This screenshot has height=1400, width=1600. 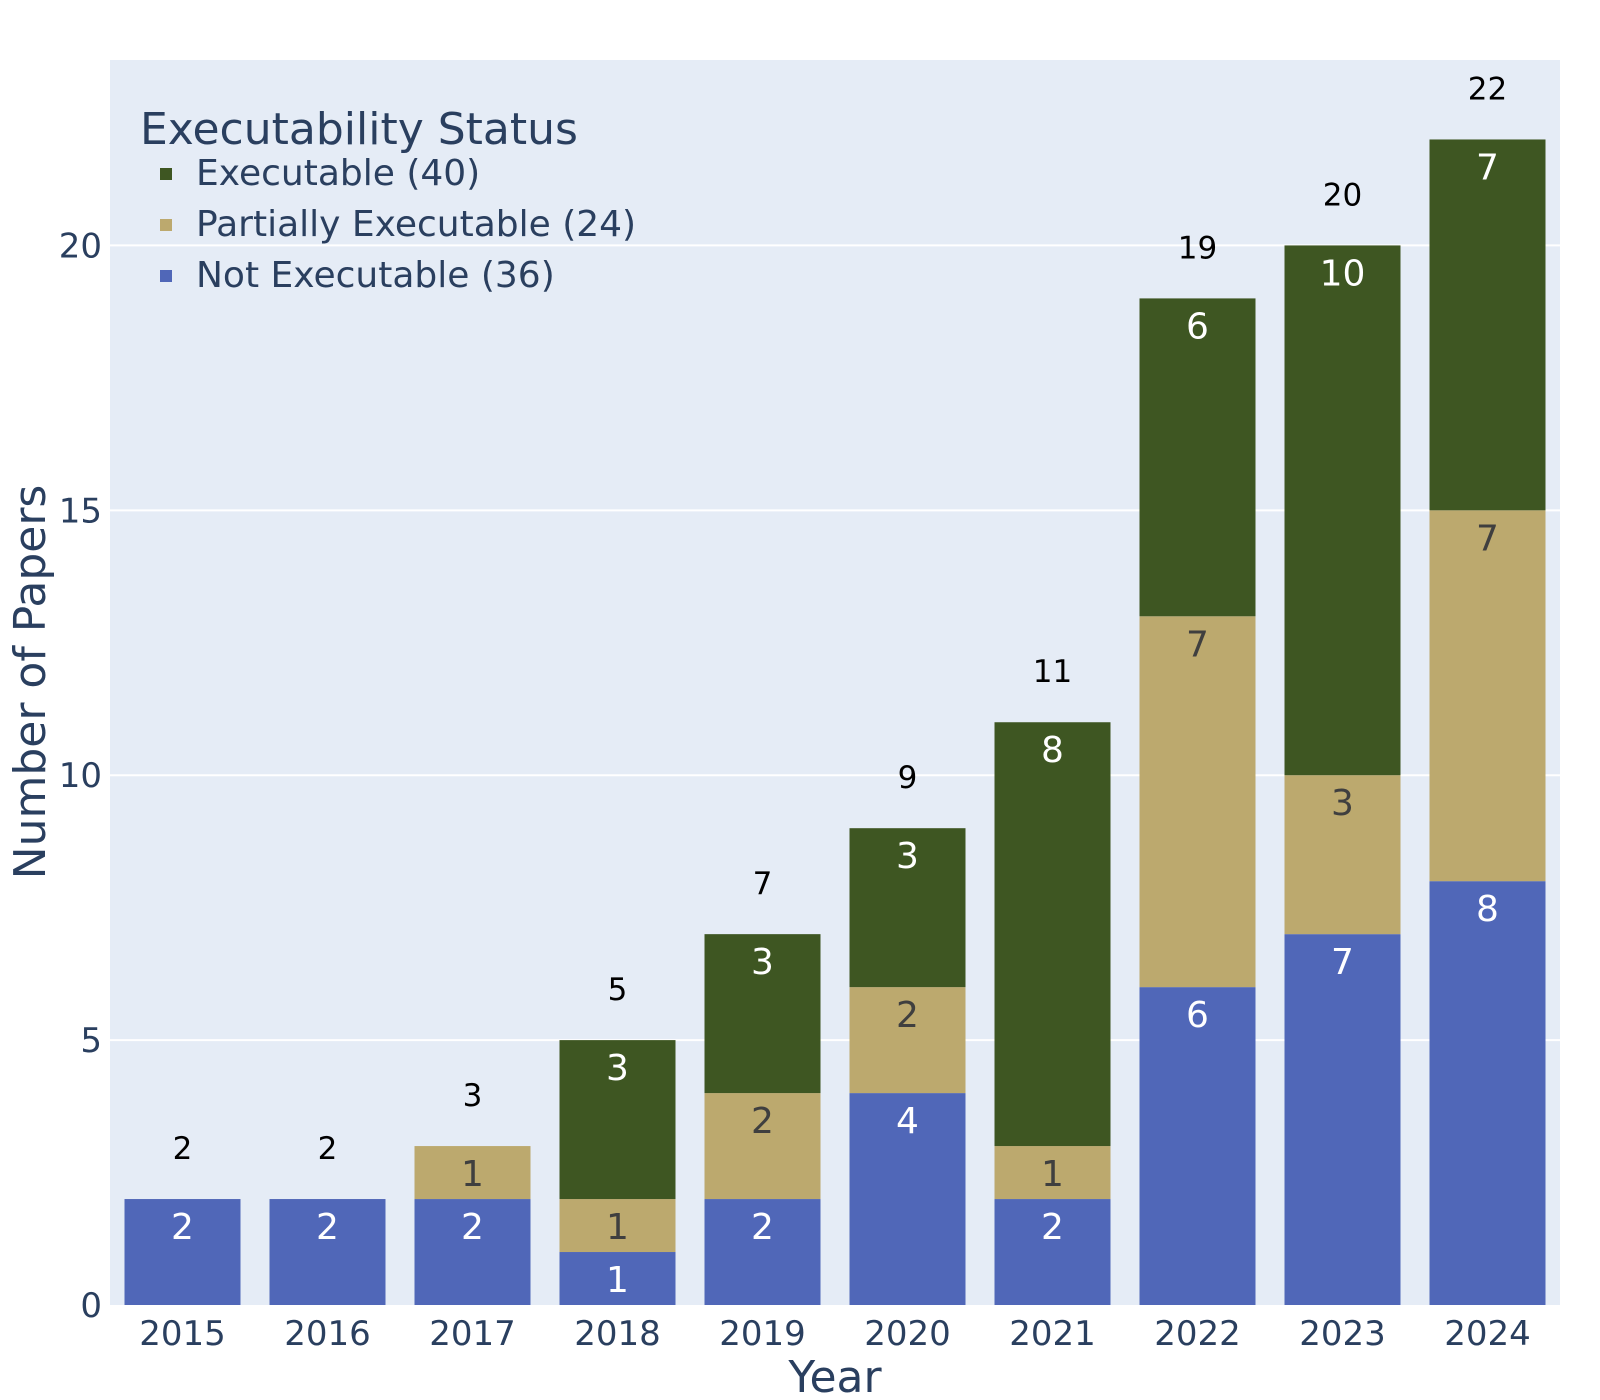 What do you see at coordinates (907, 1334) in the screenshot?
I see `x-tick-label: 2020` at bounding box center [907, 1334].